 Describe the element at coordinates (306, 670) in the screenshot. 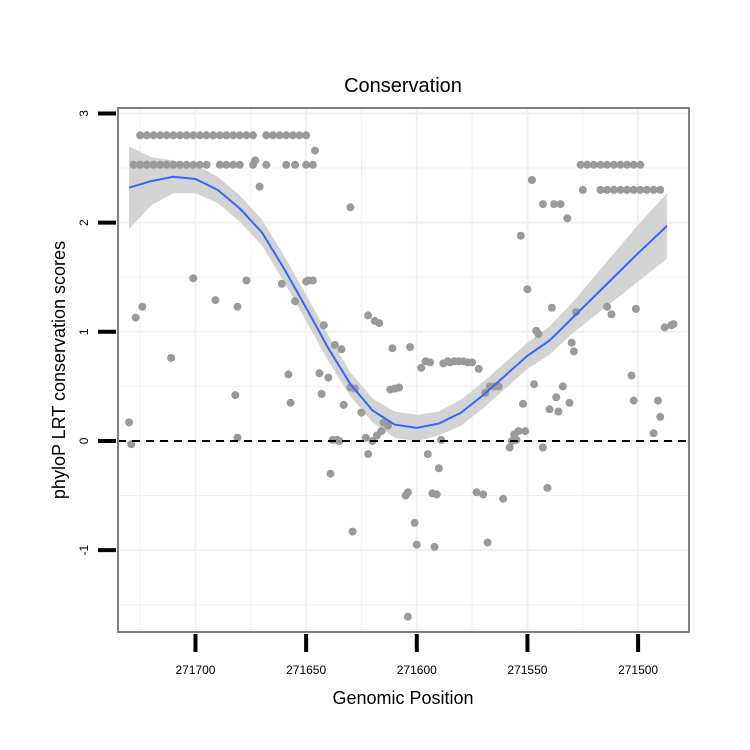

I see `x-tick-label: 271650` at that location.